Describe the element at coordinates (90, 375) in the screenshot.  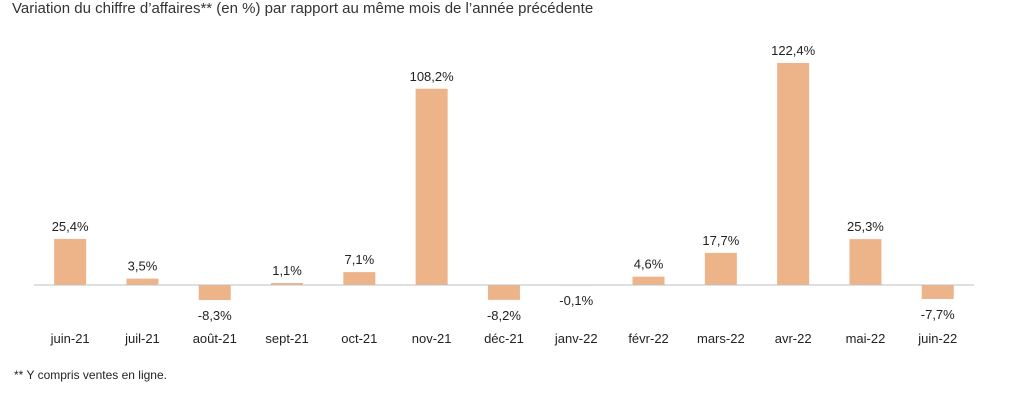
I see `footnote: ** Y compris ventes en ligne.` at that location.